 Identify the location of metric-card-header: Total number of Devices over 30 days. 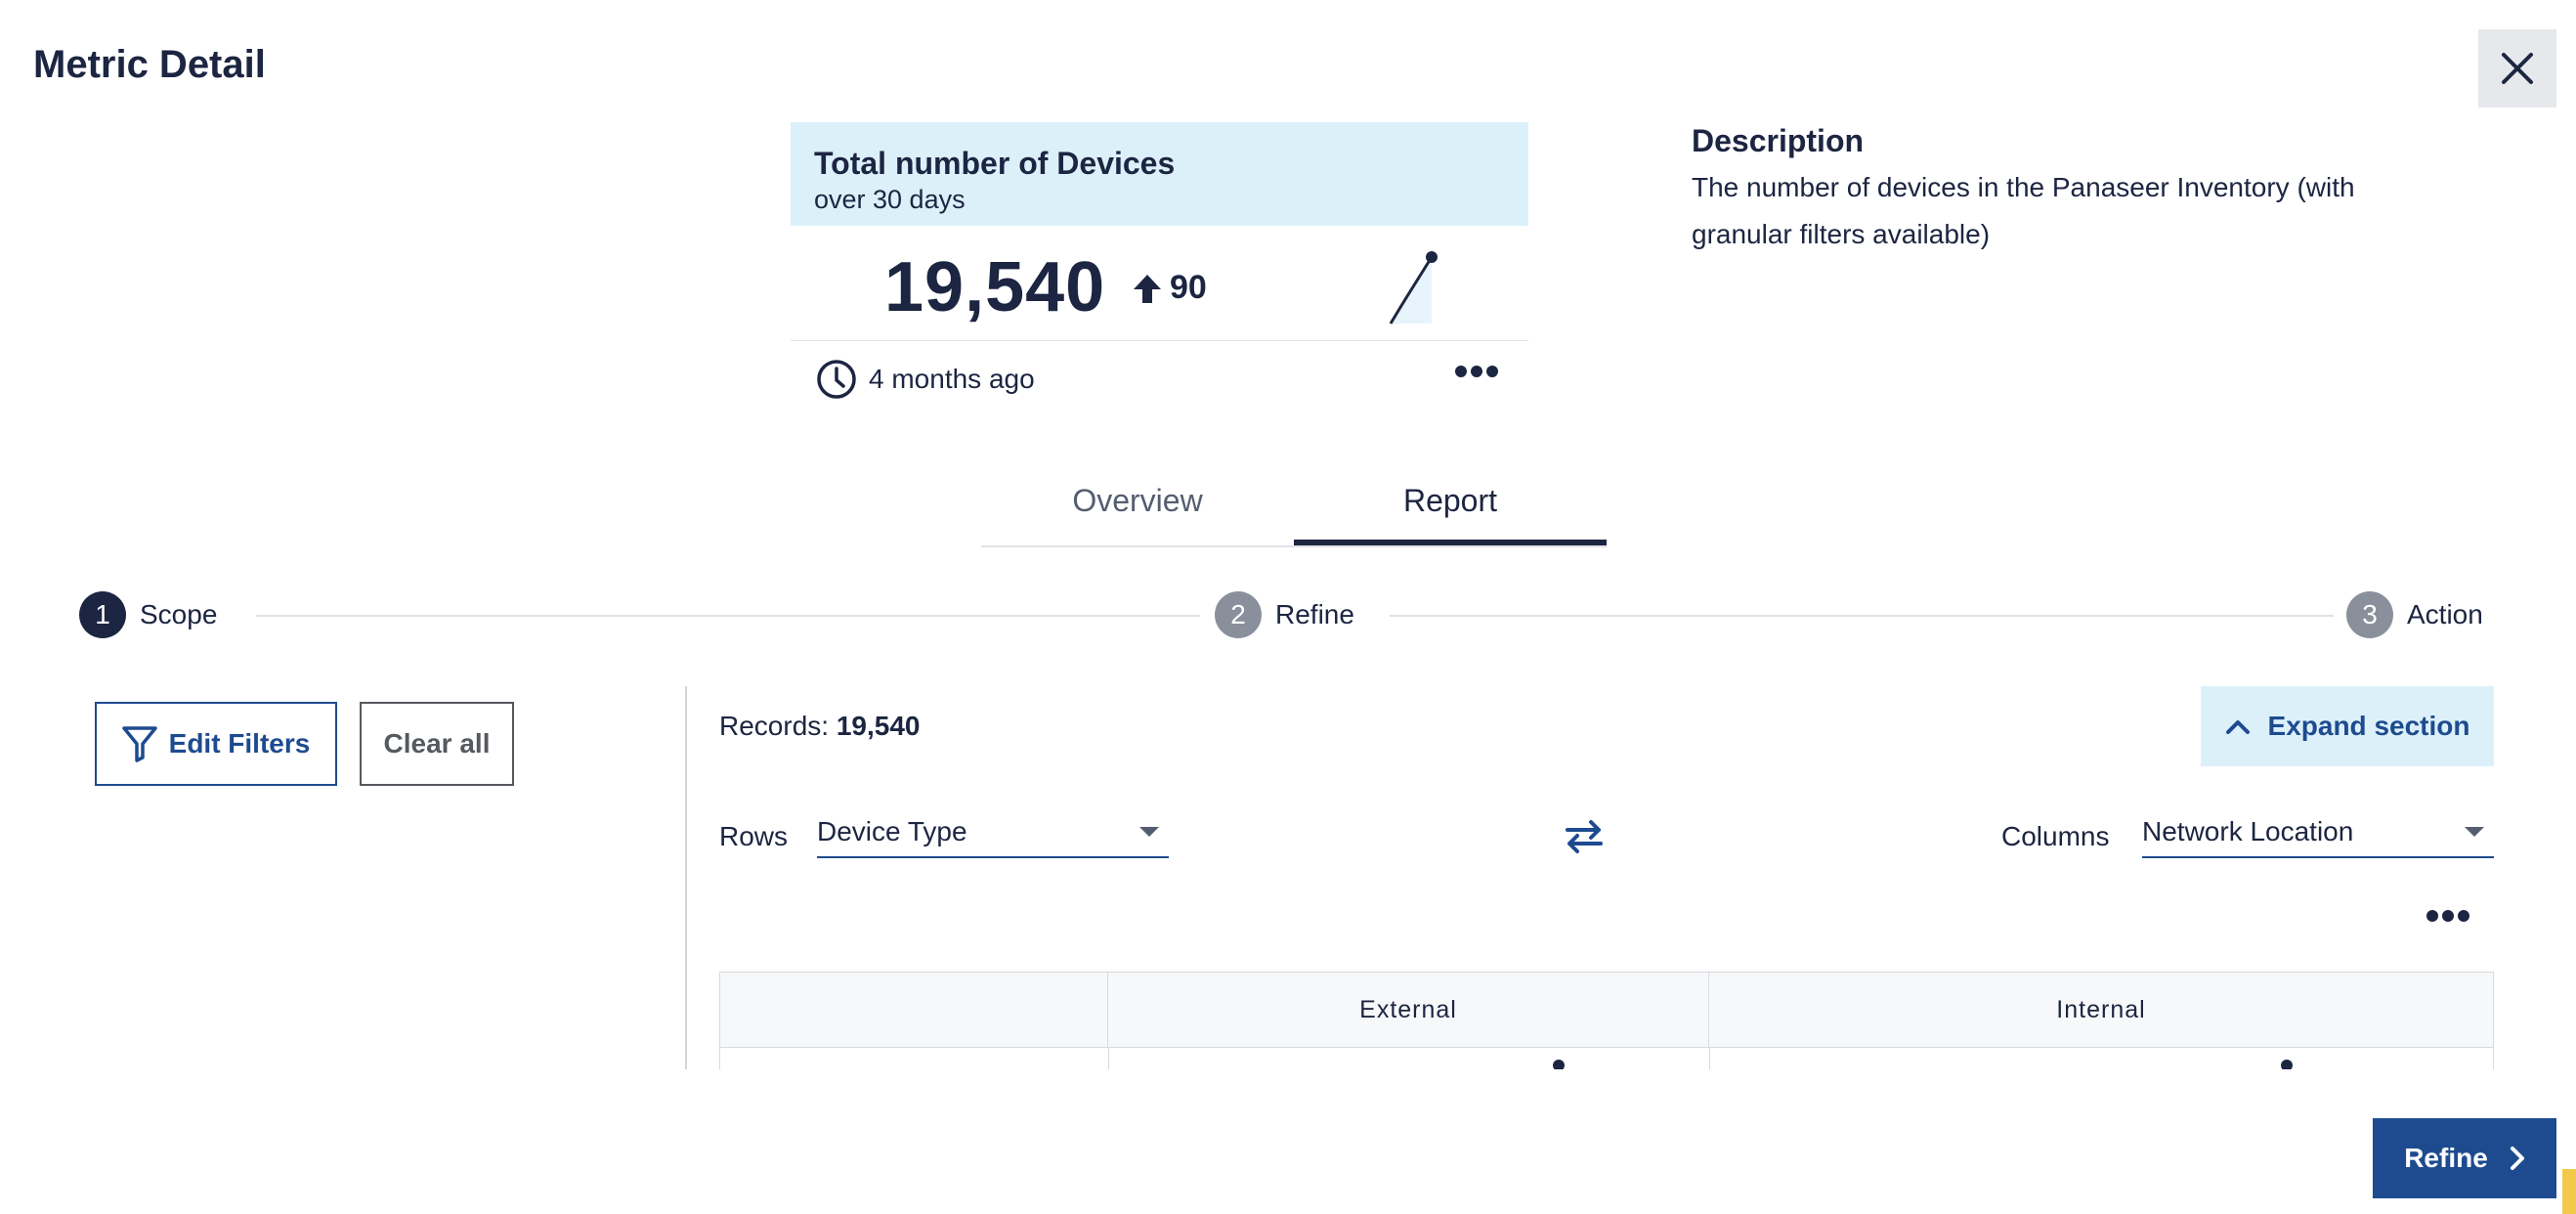
(1160, 174).